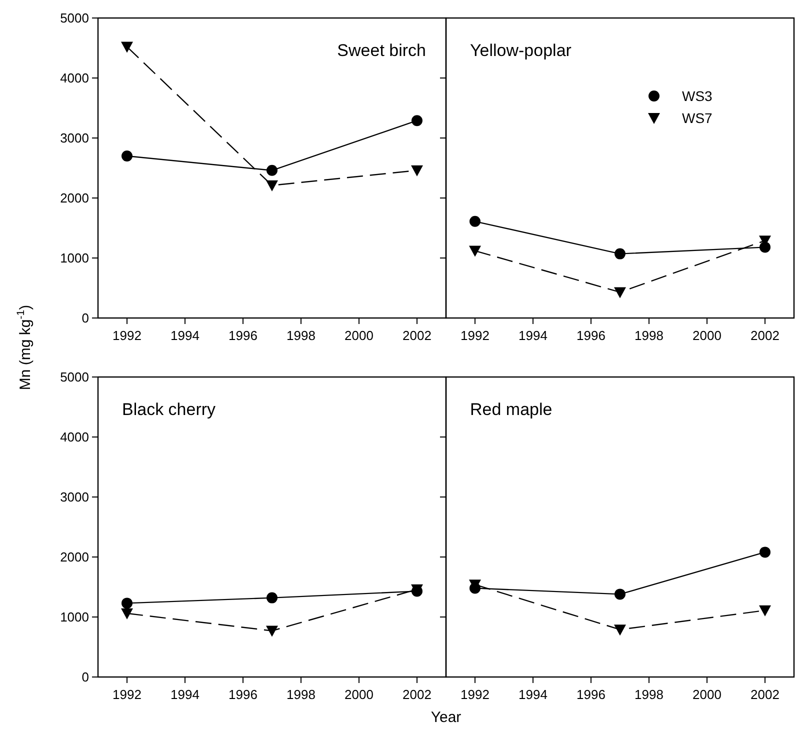  What do you see at coordinates (521, 50) in the screenshot?
I see `text: Yellow-poplar` at bounding box center [521, 50].